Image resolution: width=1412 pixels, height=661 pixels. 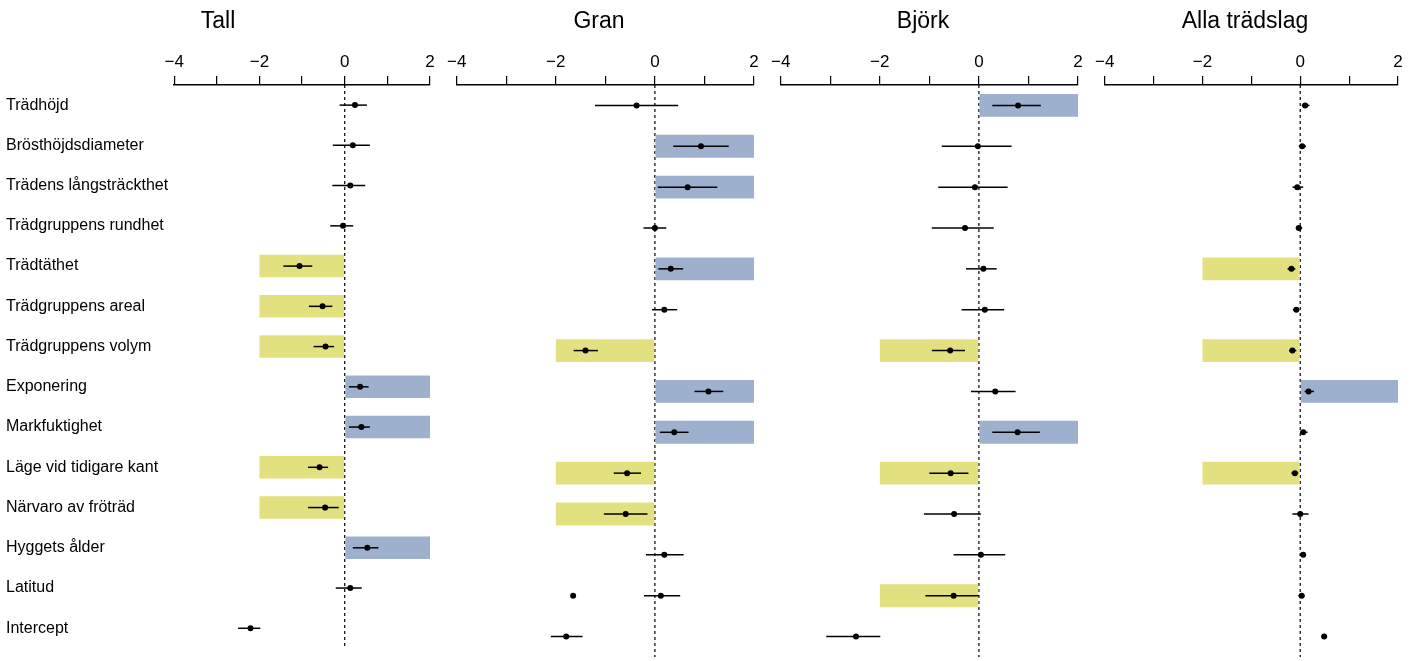 I want to click on y-tick-label: Trädgruppens rundhet, so click(x=85, y=225).